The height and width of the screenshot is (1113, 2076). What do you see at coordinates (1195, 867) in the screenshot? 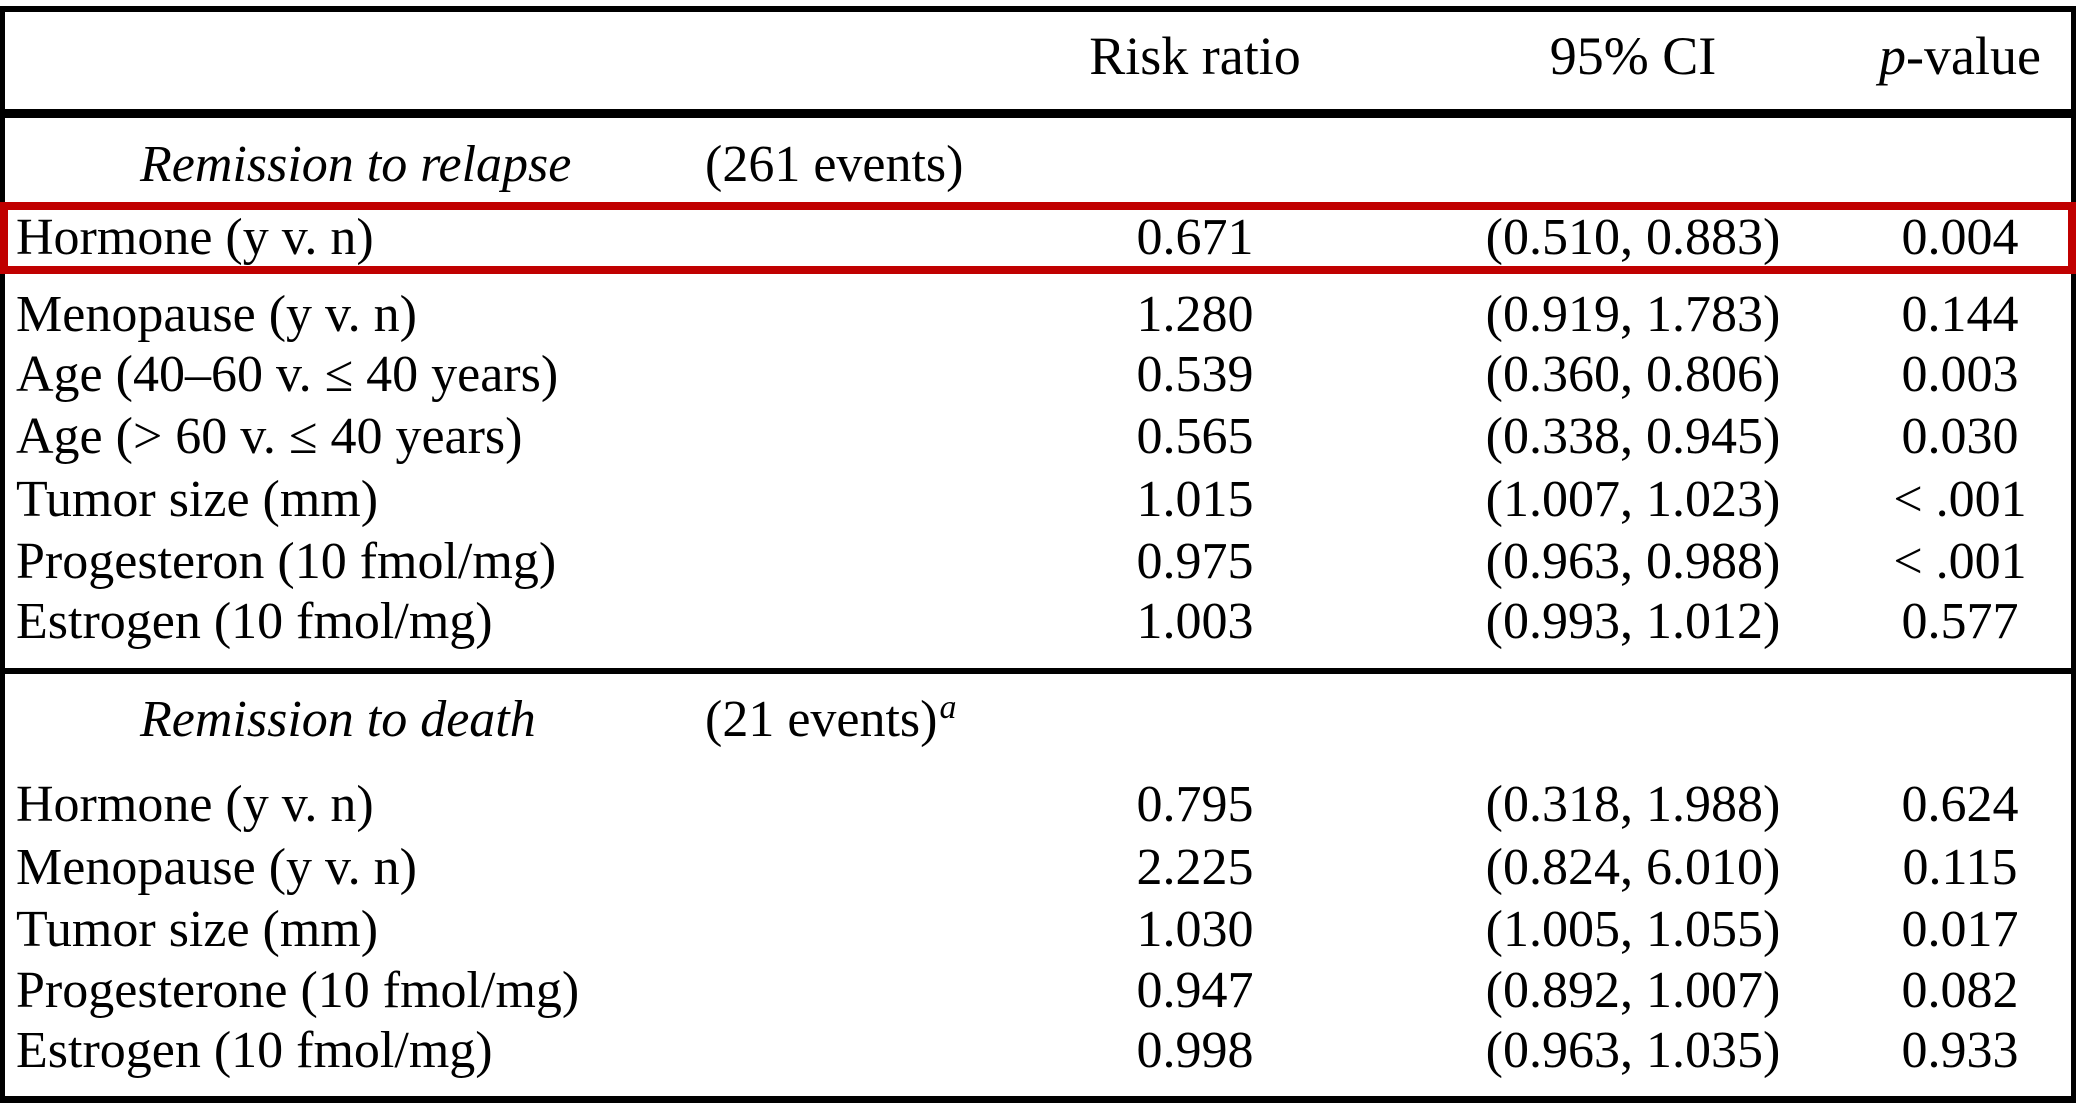
I see `risk-ratio-value: 2.225` at bounding box center [1195, 867].